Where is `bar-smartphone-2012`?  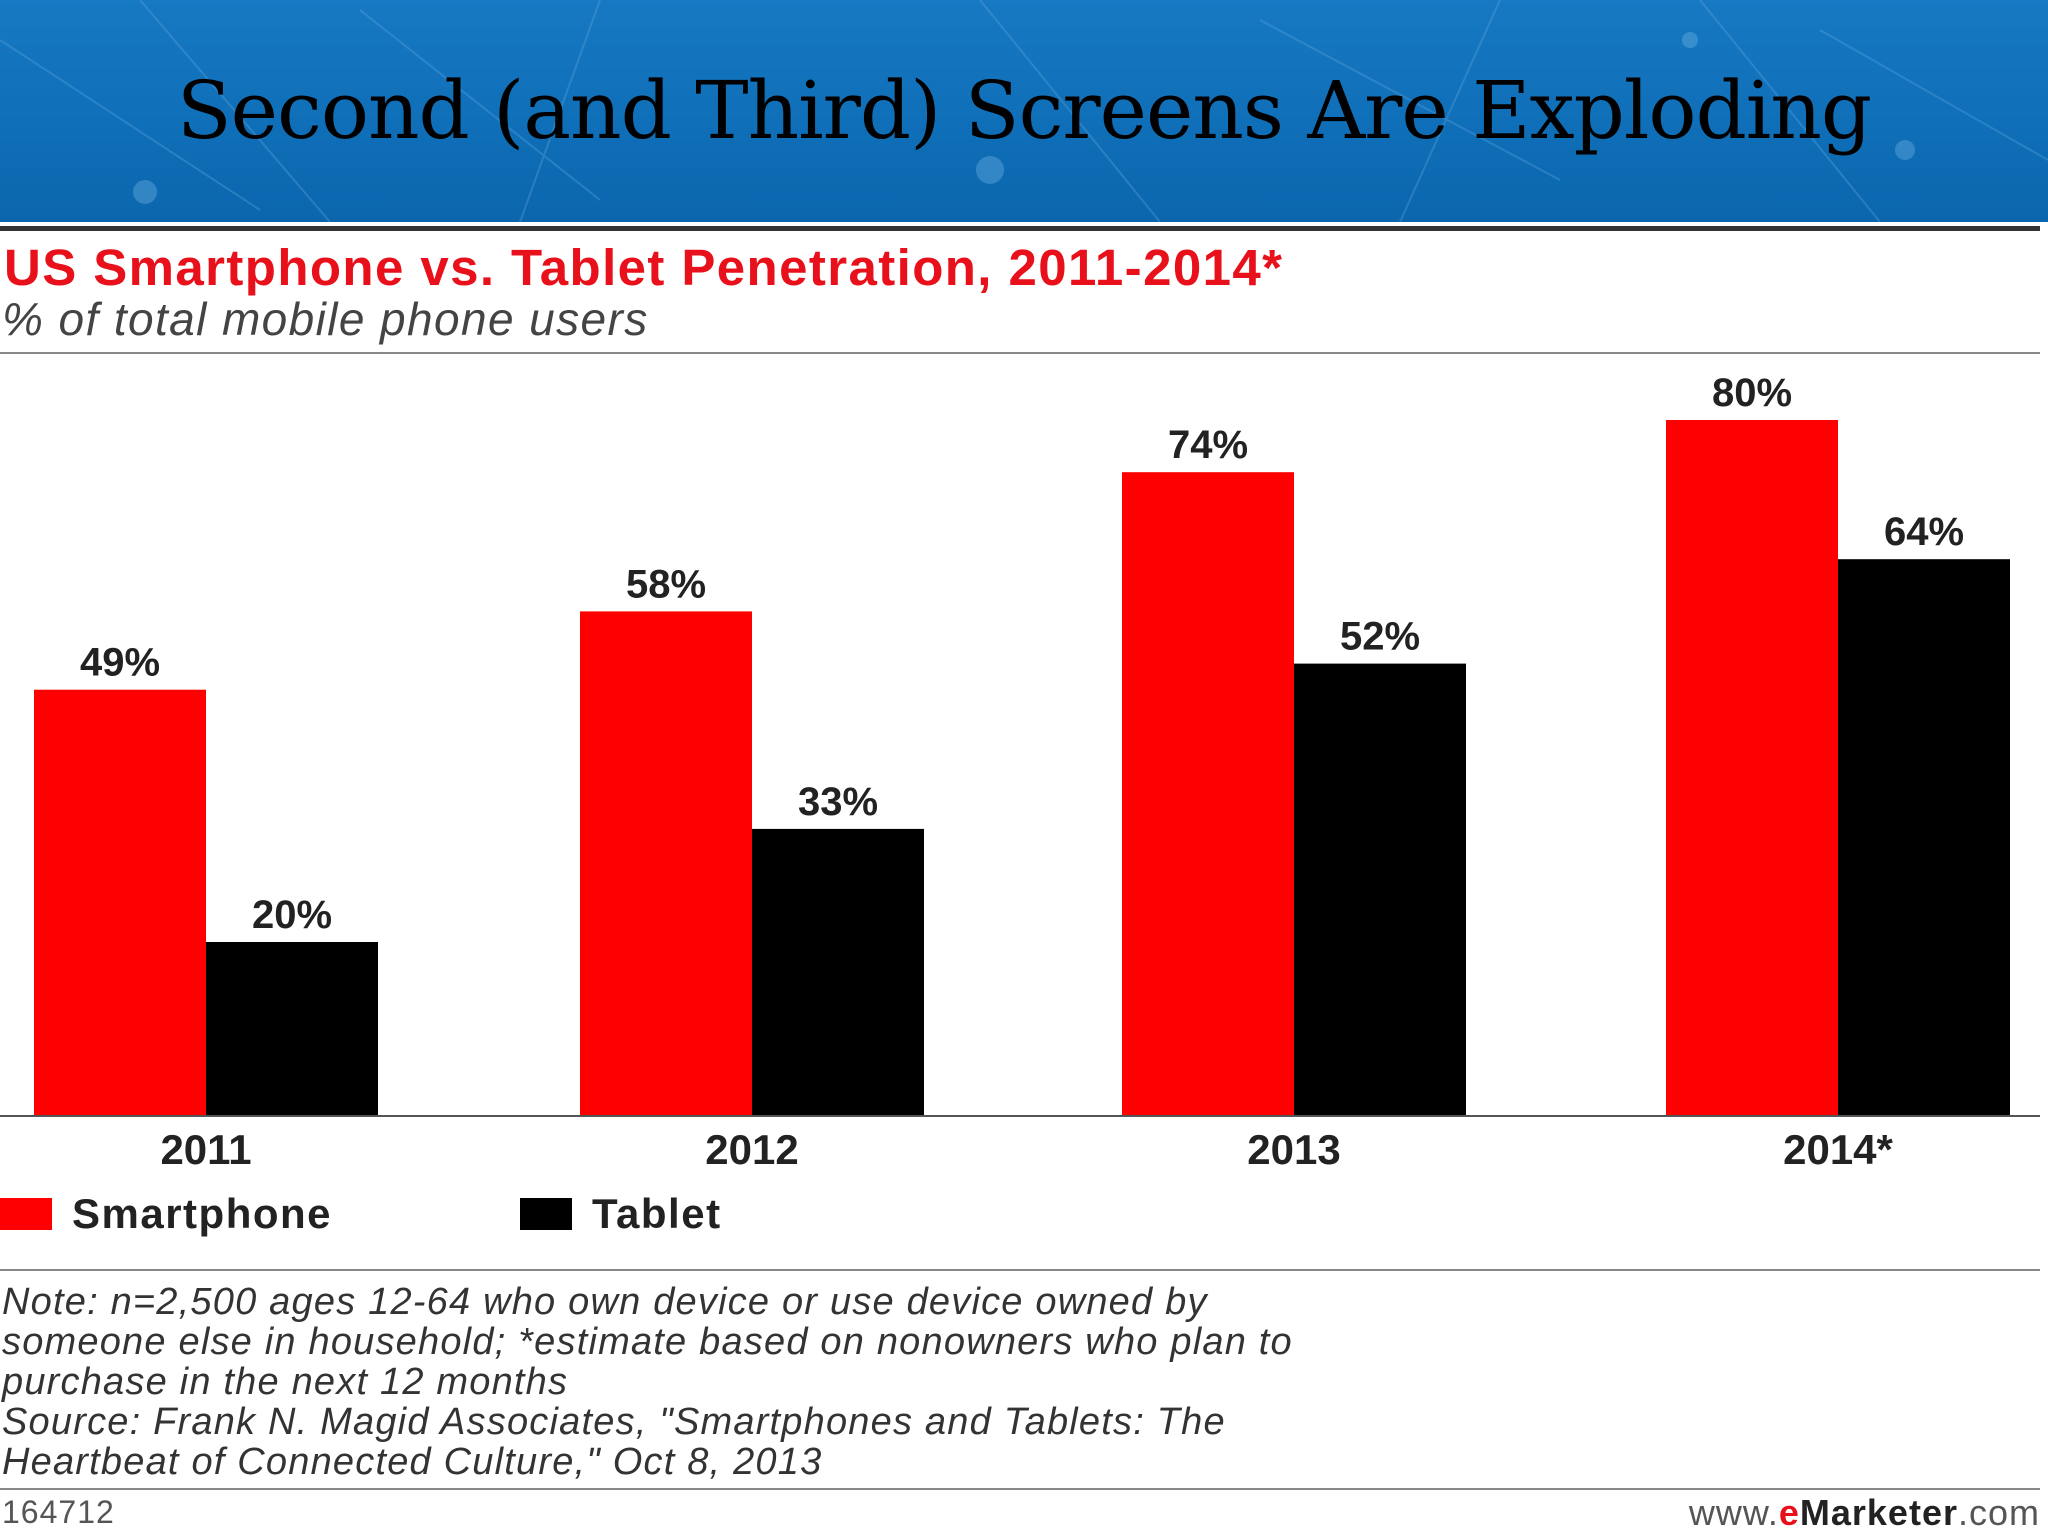 bar-smartphone-2012 is located at coordinates (666, 863).